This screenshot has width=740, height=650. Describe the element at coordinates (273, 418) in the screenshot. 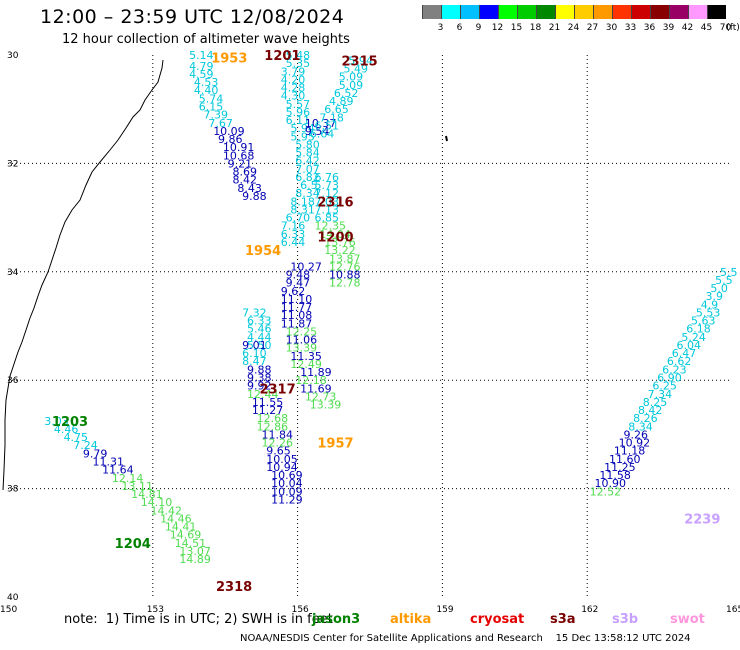

I see `wave-height-value: 12.68` at that location.